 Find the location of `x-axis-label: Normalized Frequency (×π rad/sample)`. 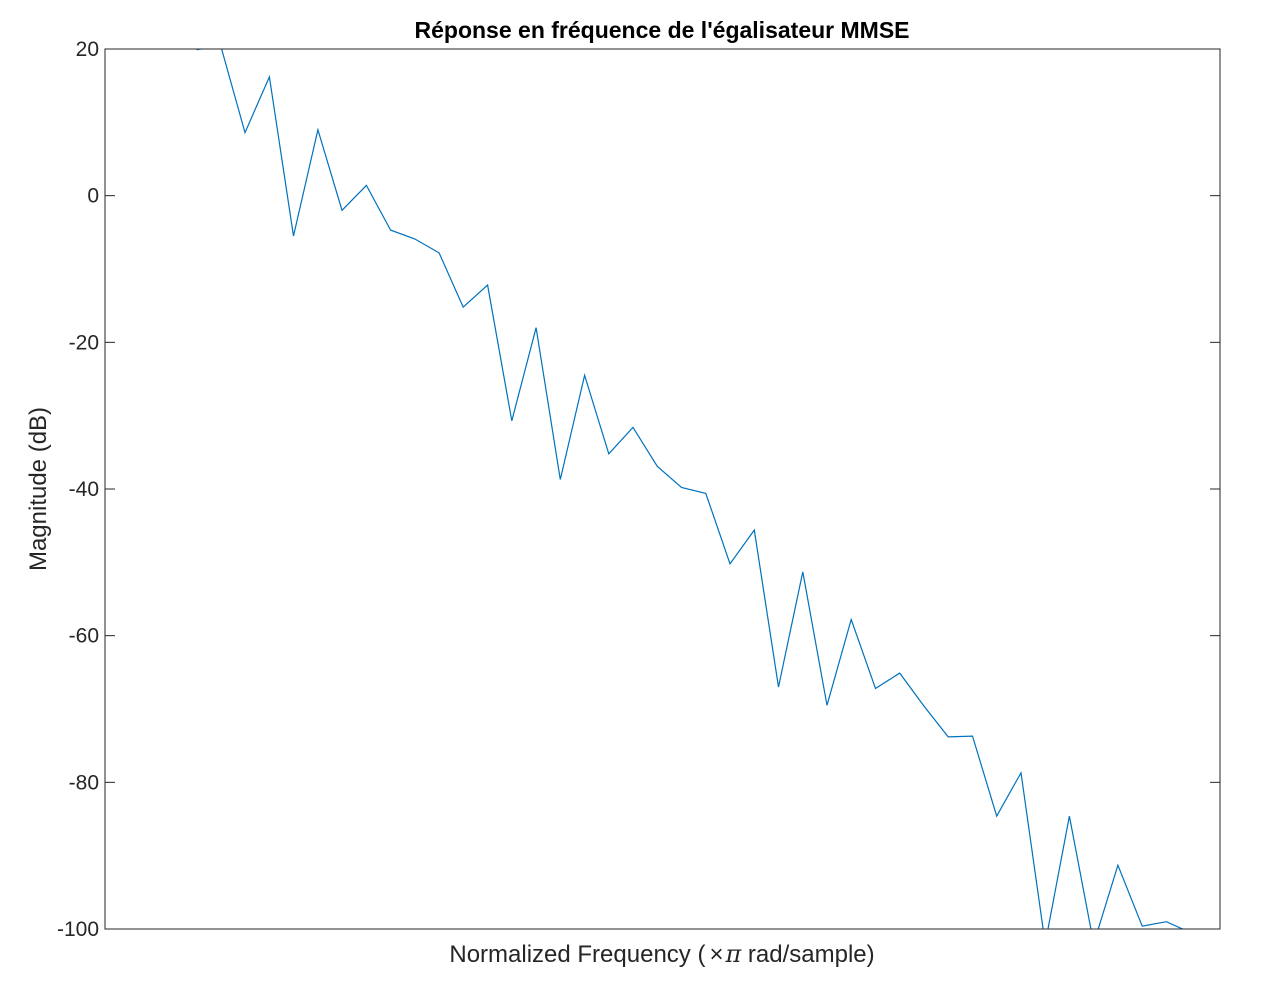

x-axis-label: Normalized Frequency (×π rad/sample) is located at coordinates (661, 954).